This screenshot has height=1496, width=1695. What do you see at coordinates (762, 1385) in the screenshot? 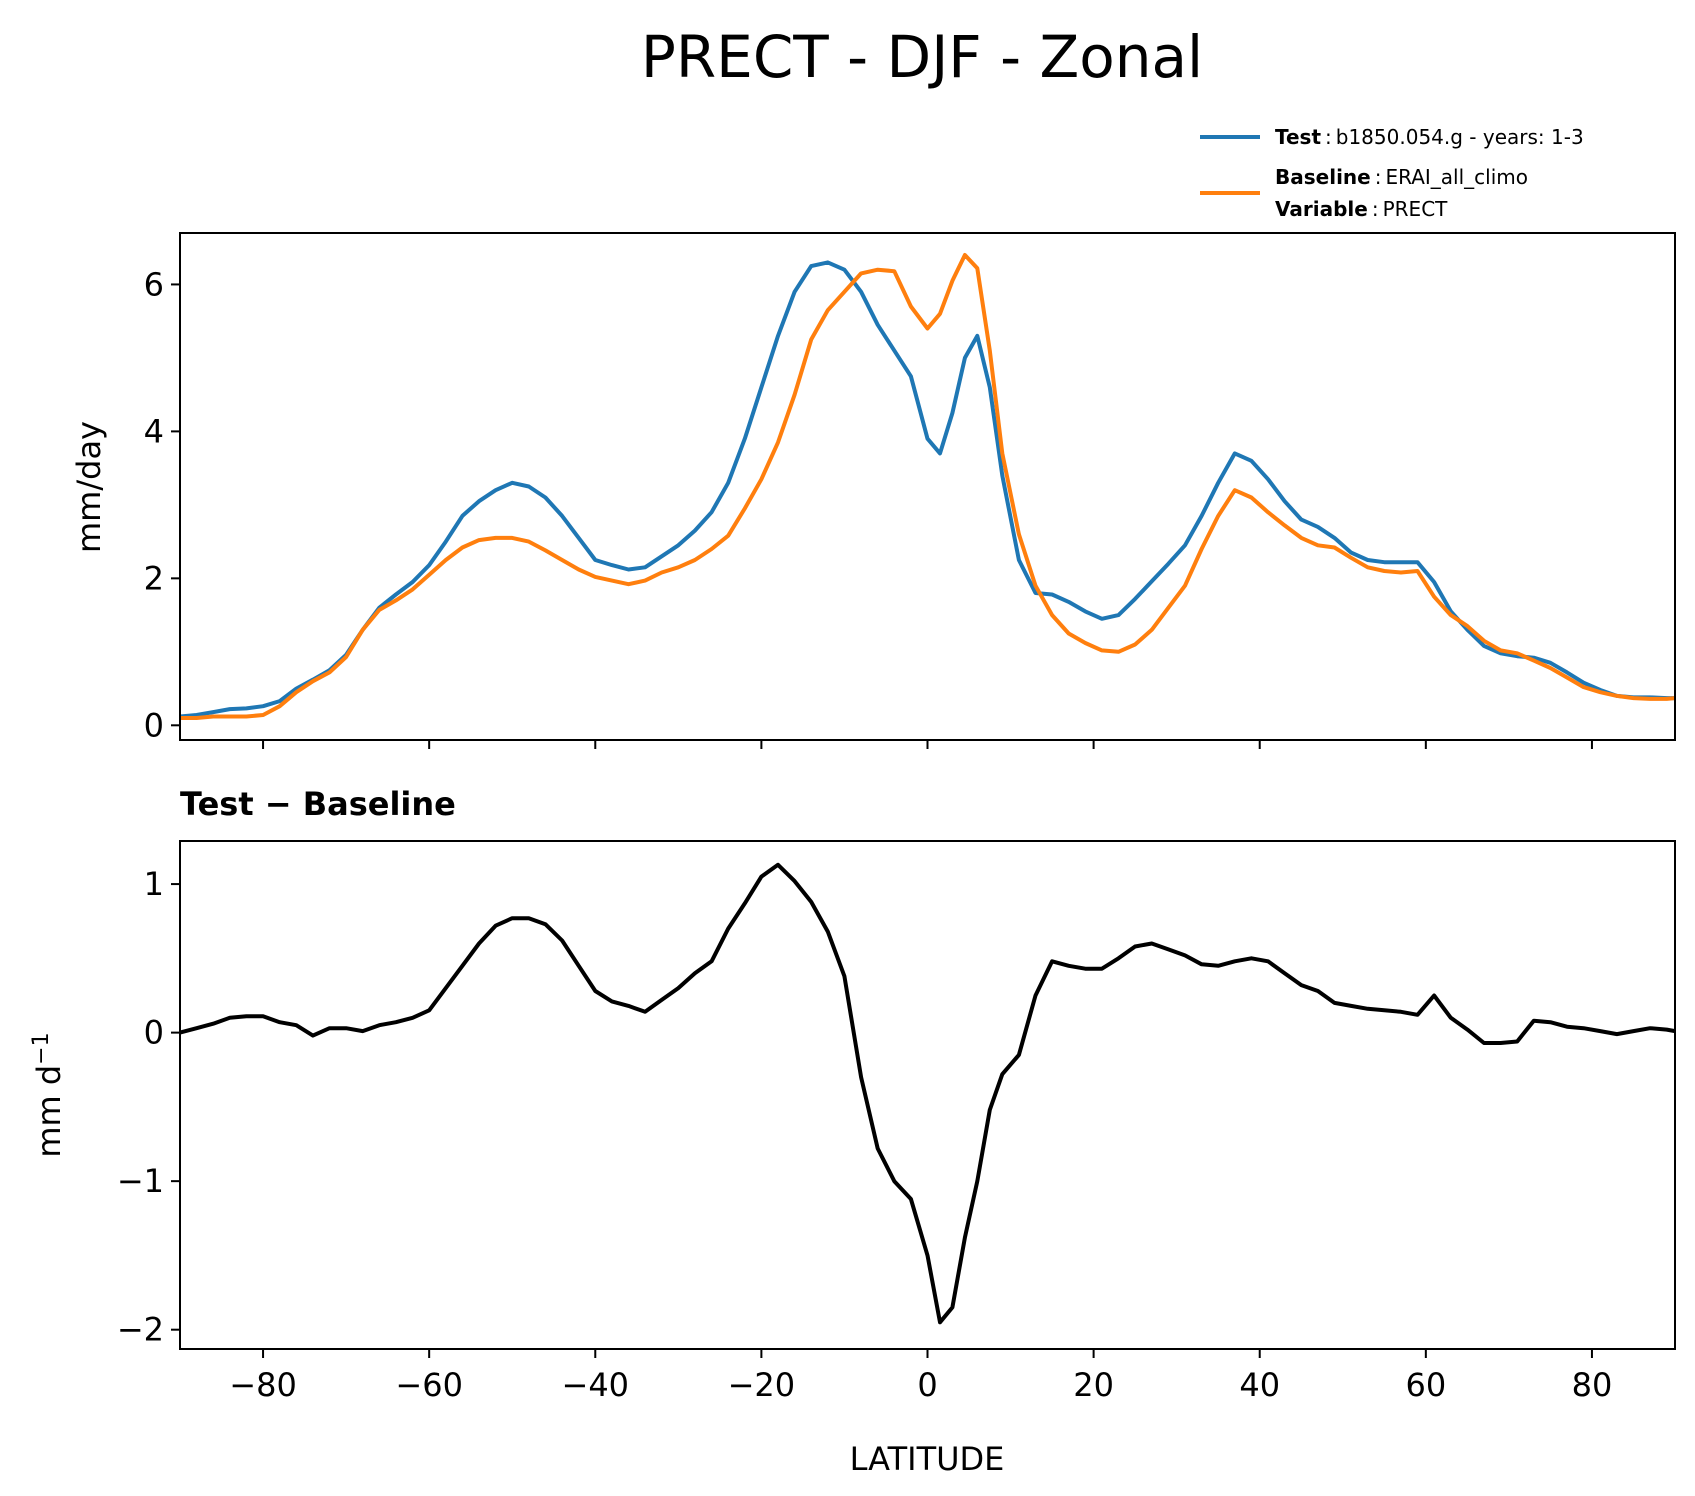
I see `bottom-x-tick-label: −20` at bounding box center [762, 1385].